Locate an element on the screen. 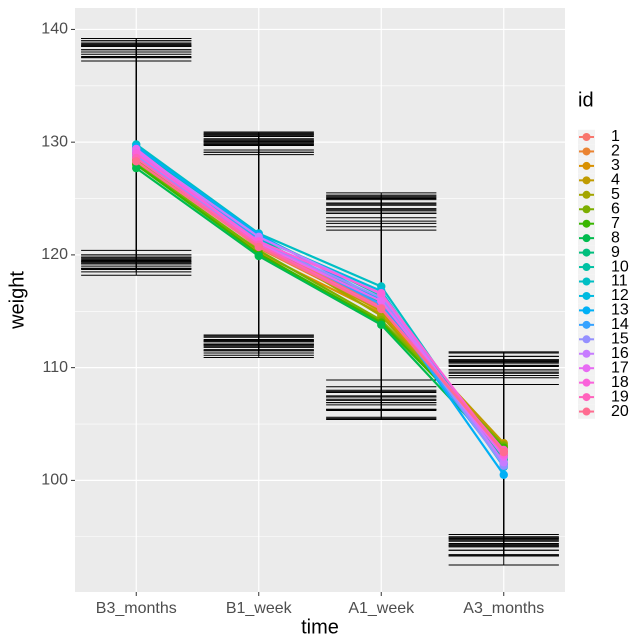  legend-label: 4 is located at coordinates (615, 180).